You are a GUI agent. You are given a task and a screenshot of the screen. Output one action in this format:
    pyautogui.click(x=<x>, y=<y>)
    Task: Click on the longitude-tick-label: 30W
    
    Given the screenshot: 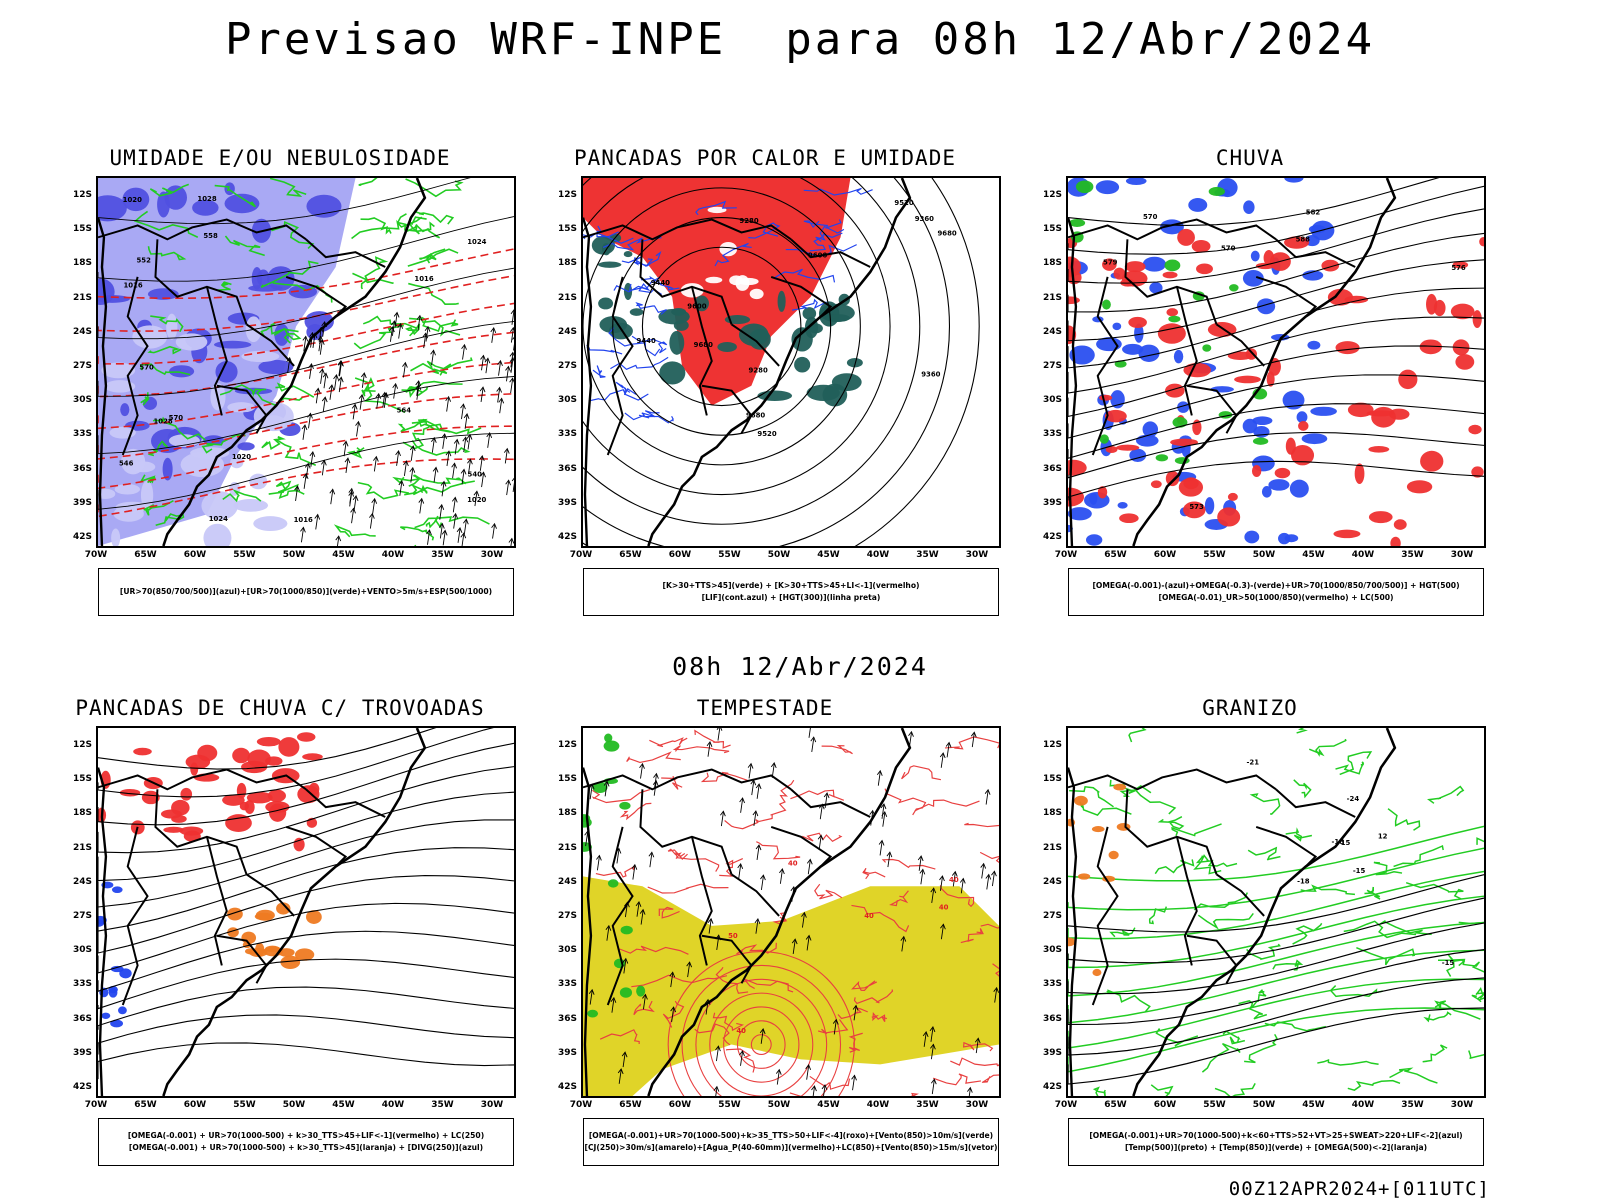 What is the action you would take?
    pyautogui.click(x=492, y=555)
    